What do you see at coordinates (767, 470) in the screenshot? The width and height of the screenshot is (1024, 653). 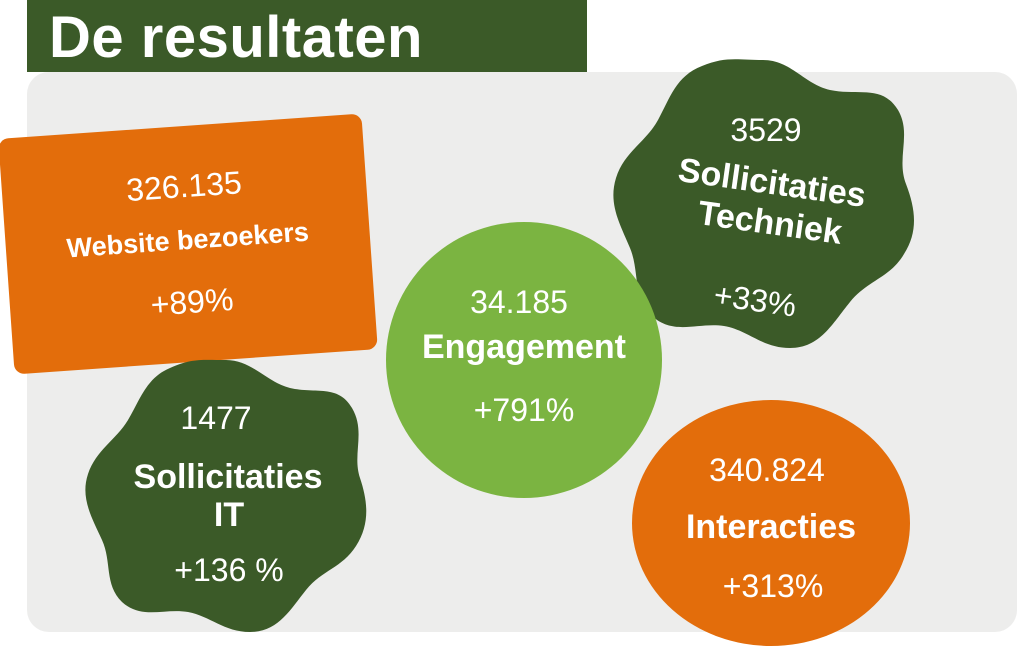 I see `stat-value: 340.824` at bounding box center [767, 470].